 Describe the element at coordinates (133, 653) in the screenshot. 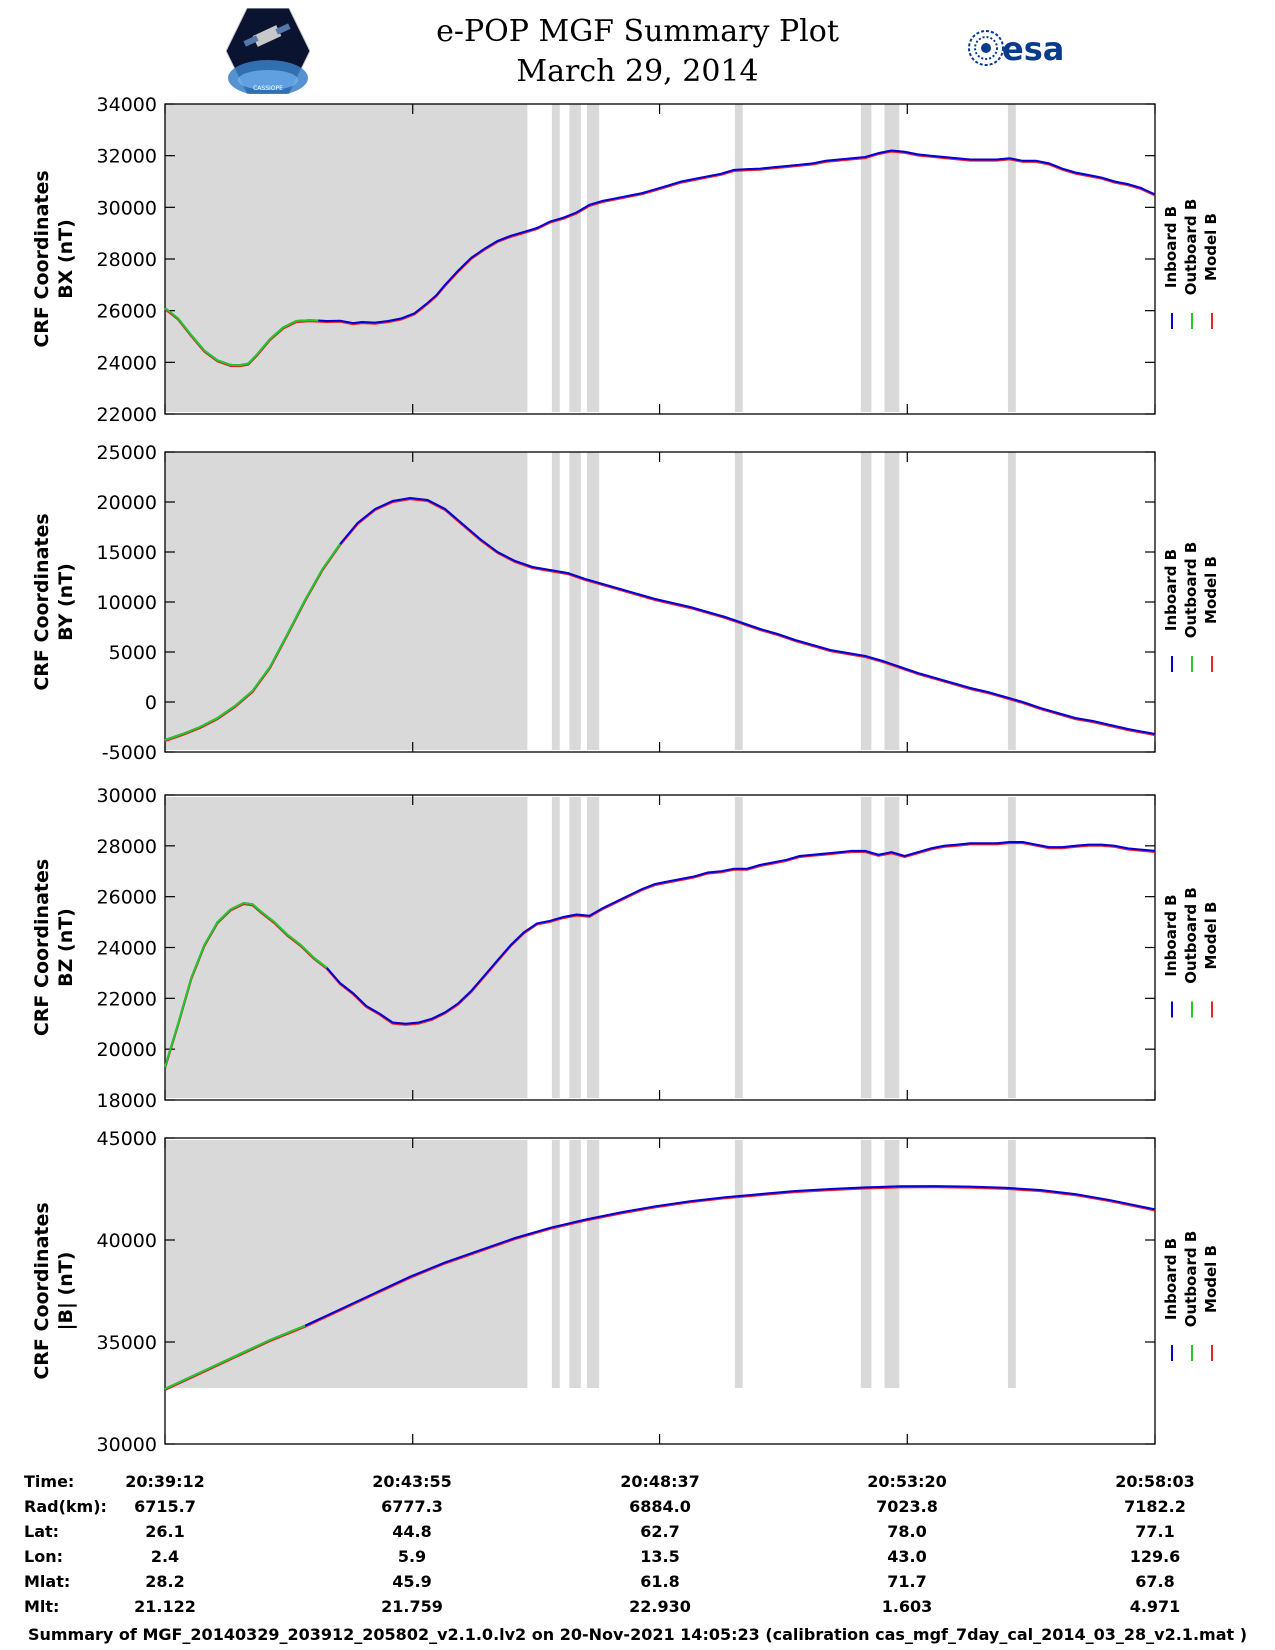

I see `y-tick-label-by: 5000` at that location.